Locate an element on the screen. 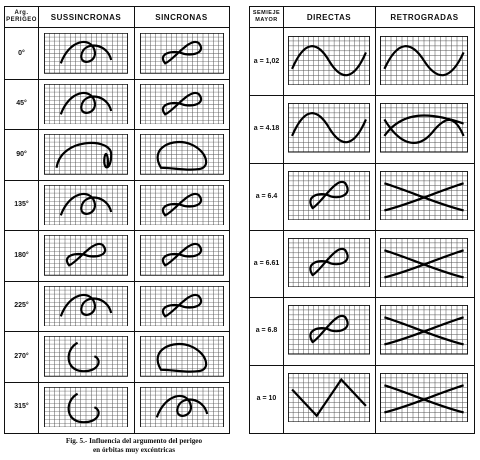 This screenshot has width=480, height=460. perigee-label: 45° is located at coordinates (21, 104).